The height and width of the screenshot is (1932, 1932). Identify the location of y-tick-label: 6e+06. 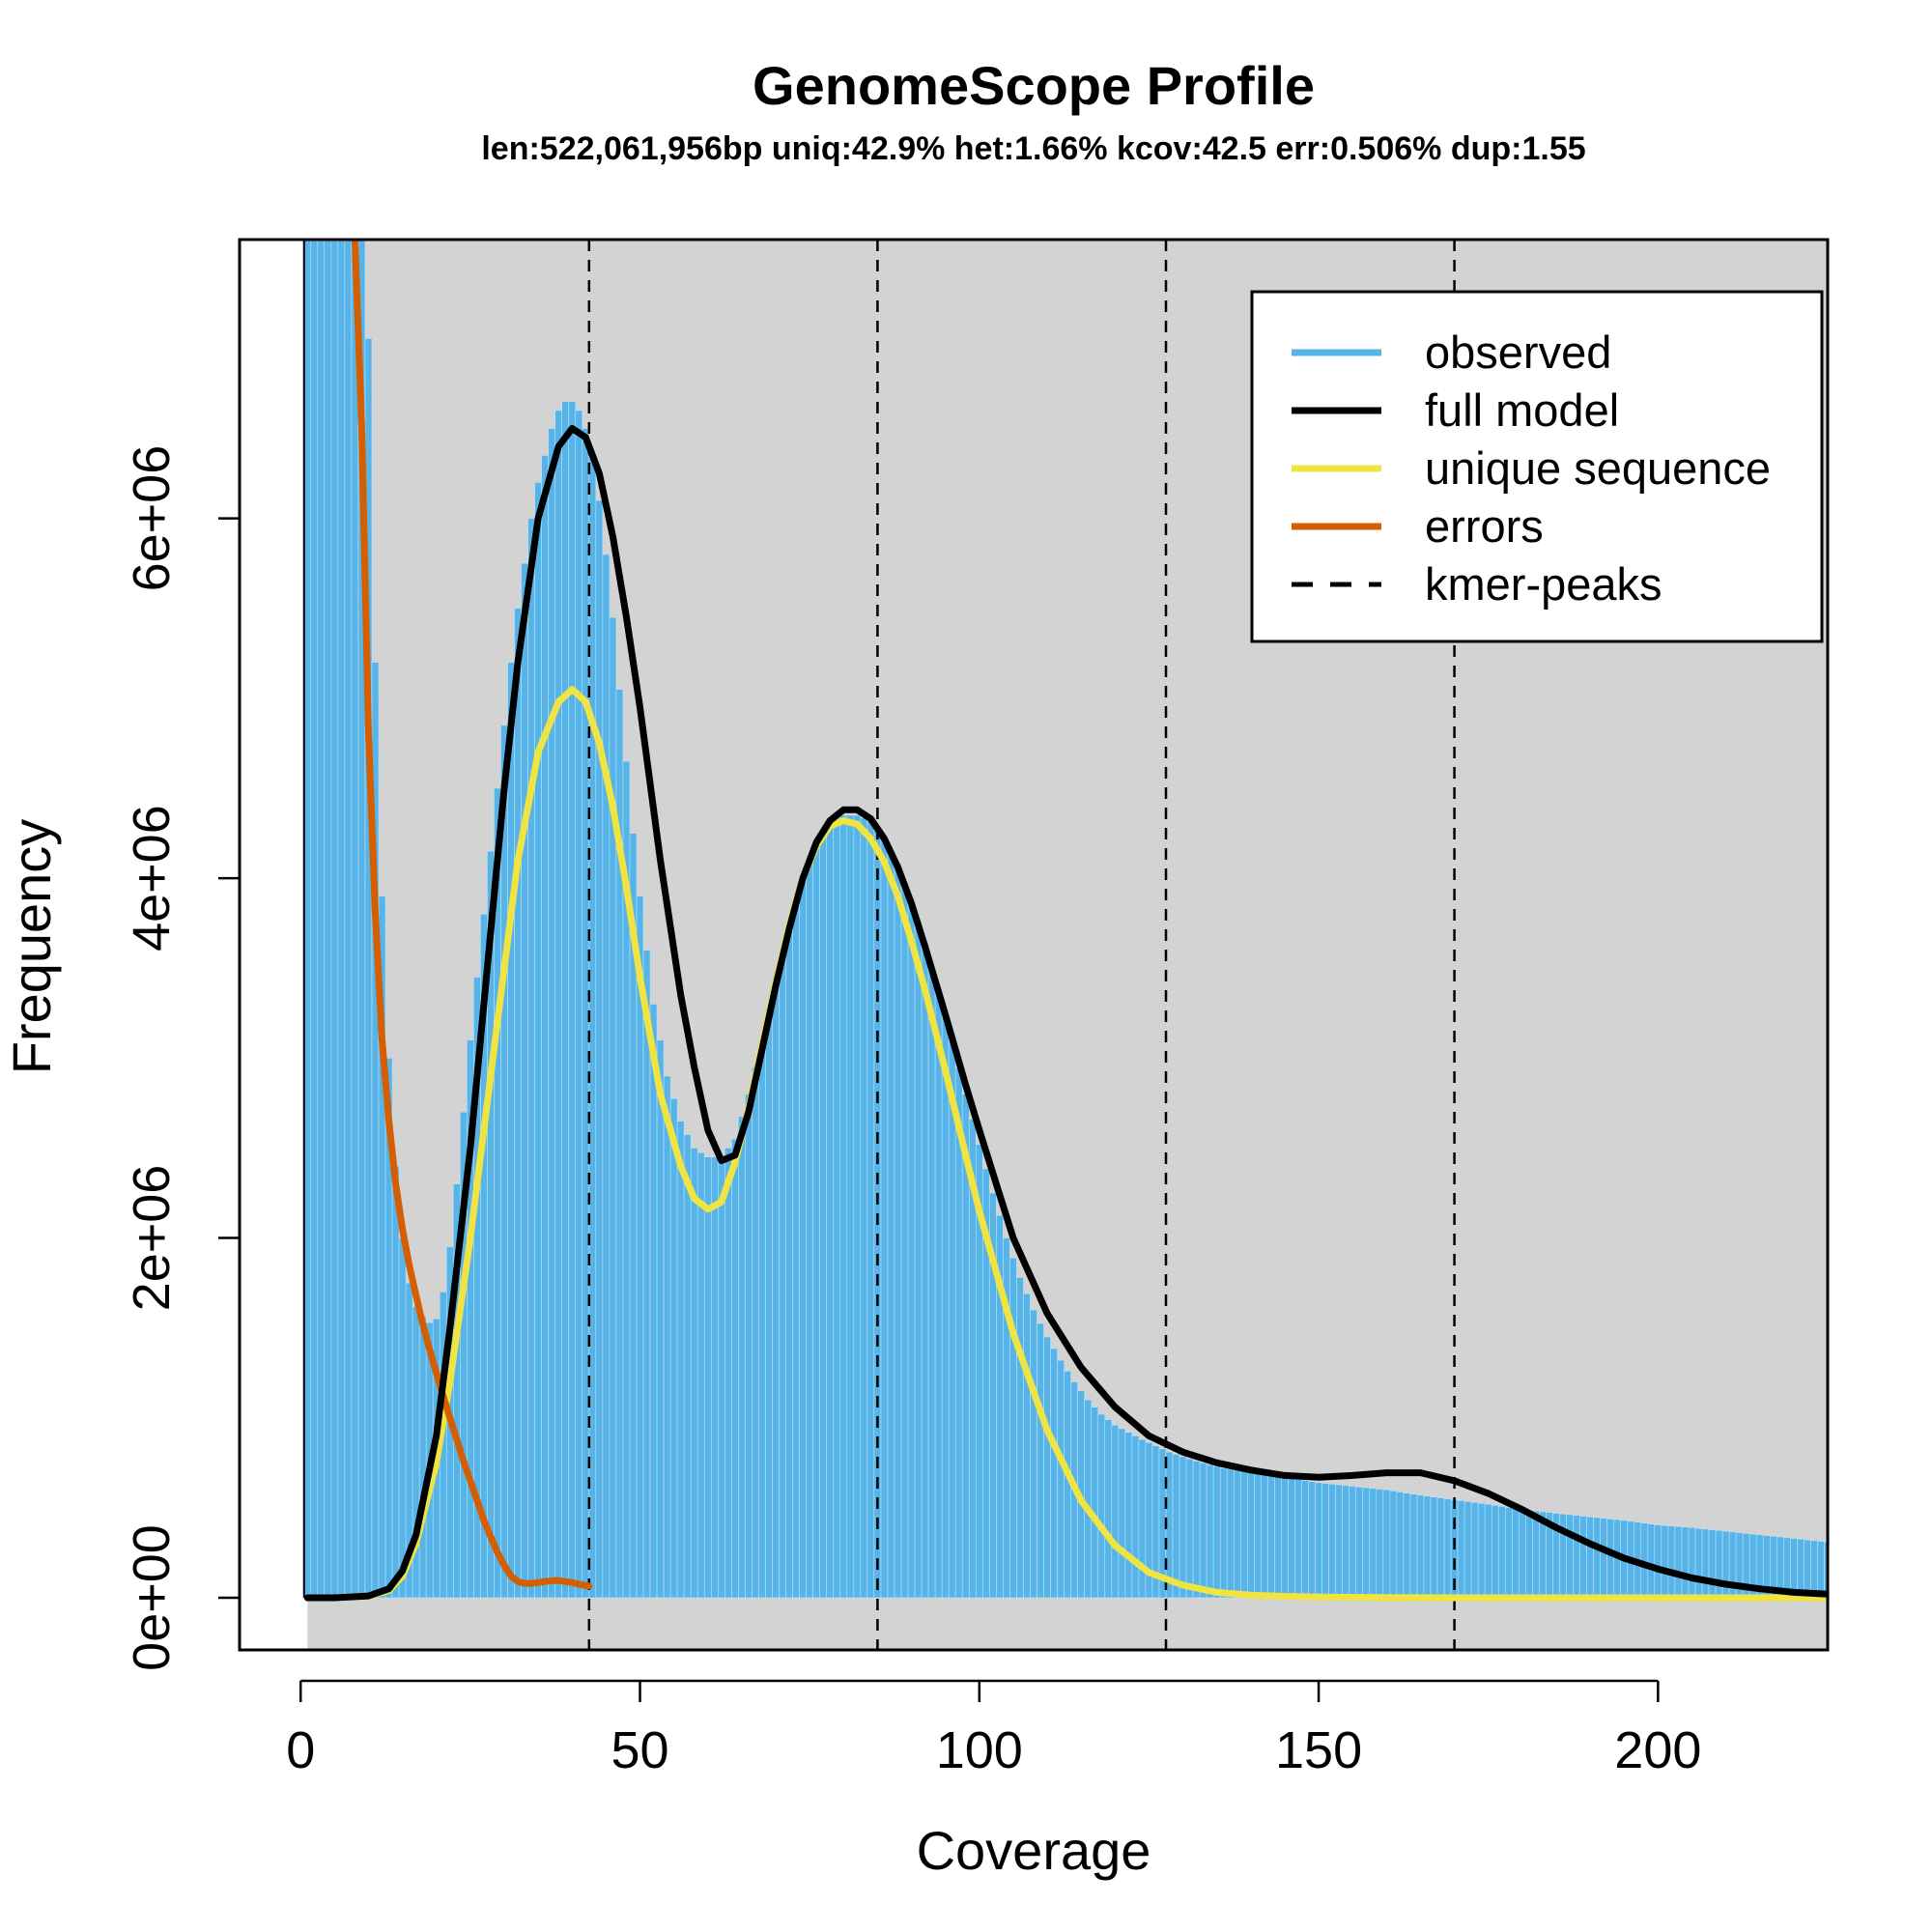
(152, 518).